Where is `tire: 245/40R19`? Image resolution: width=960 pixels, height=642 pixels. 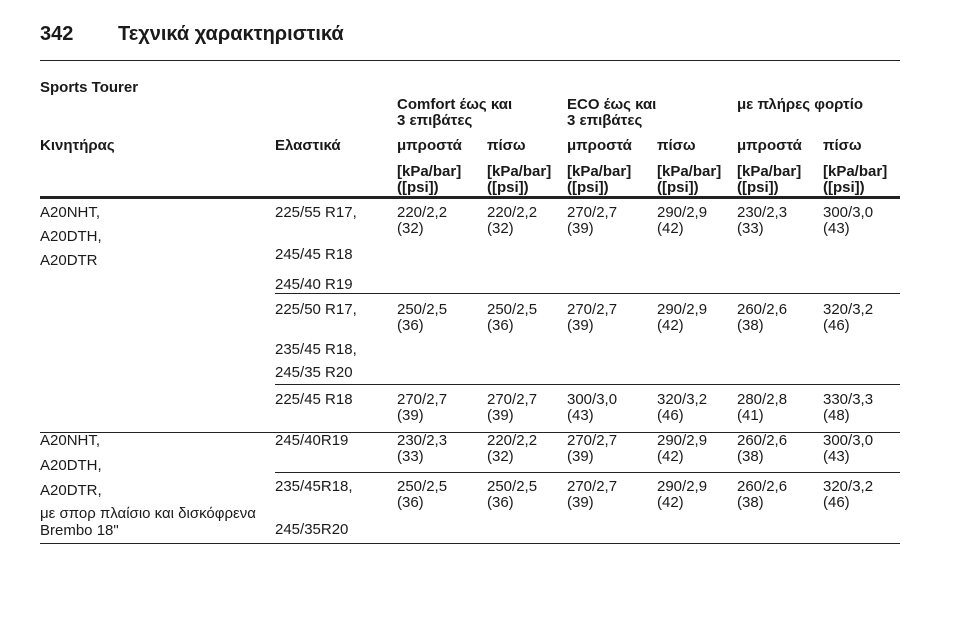 tire: 245/40R19 is located at coordinates (312, 440).